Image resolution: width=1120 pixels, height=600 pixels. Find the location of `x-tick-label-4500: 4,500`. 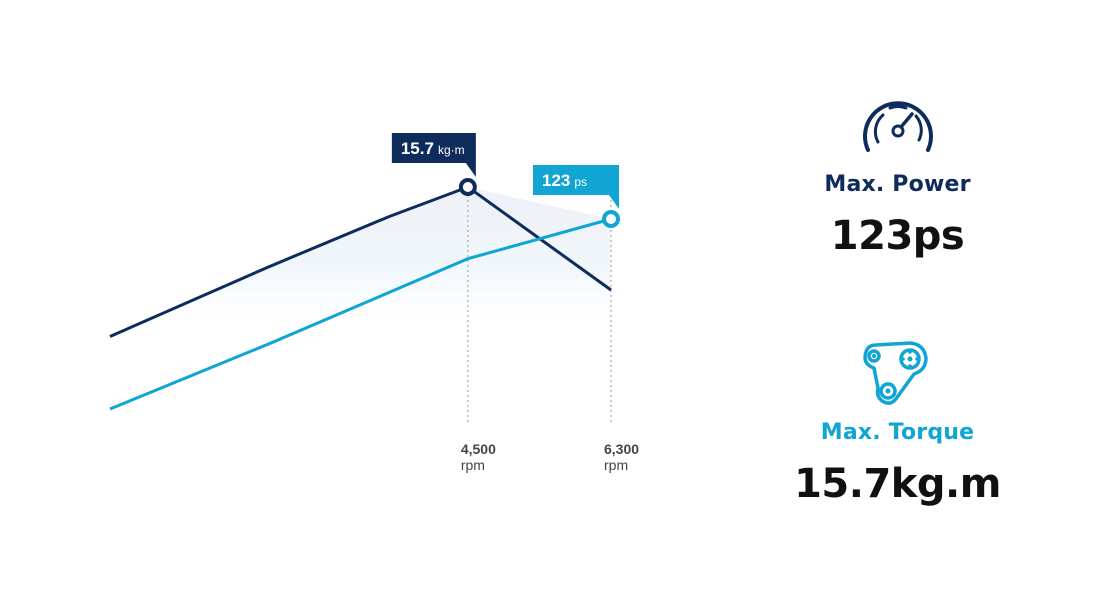

x-tick-label-4500: 4,500 is located at coordinates (478, 449).